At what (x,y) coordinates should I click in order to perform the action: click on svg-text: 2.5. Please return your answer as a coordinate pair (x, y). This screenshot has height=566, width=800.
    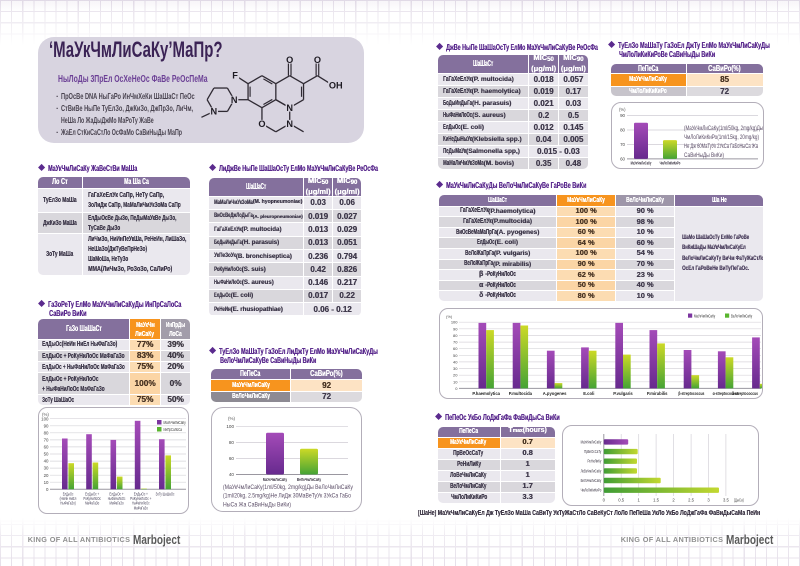
    Looking at the image, I should click on (691, 500).